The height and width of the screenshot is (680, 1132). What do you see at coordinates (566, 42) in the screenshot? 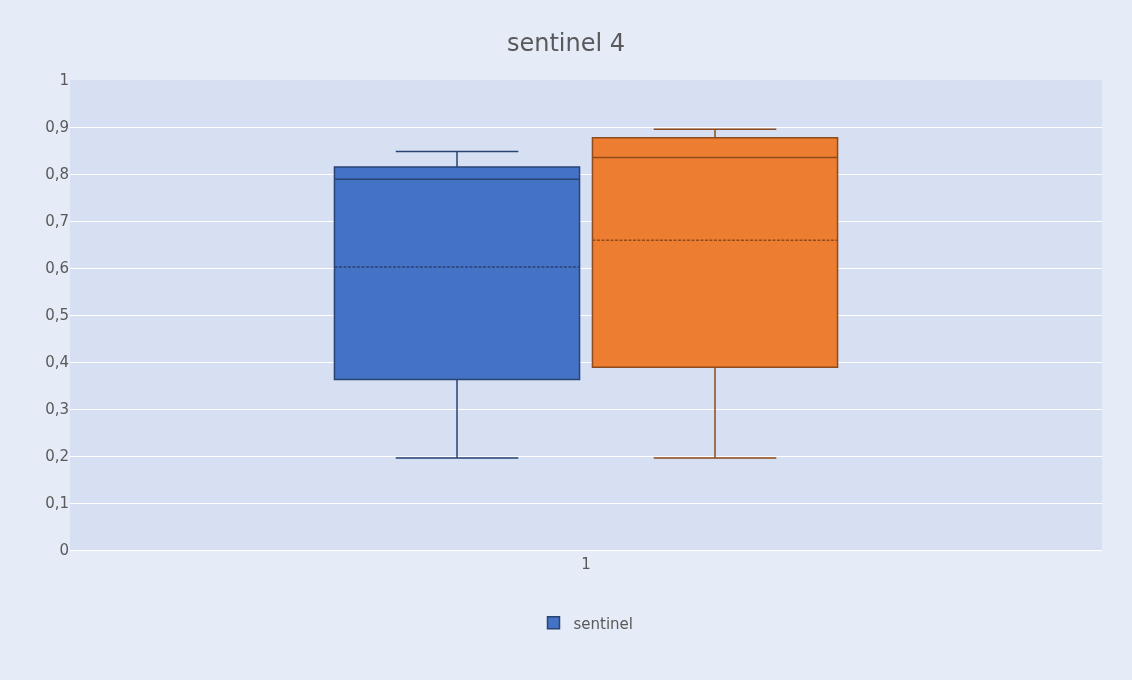
I see `chart-title: sentinel 4` at bounding box center [566, 42].